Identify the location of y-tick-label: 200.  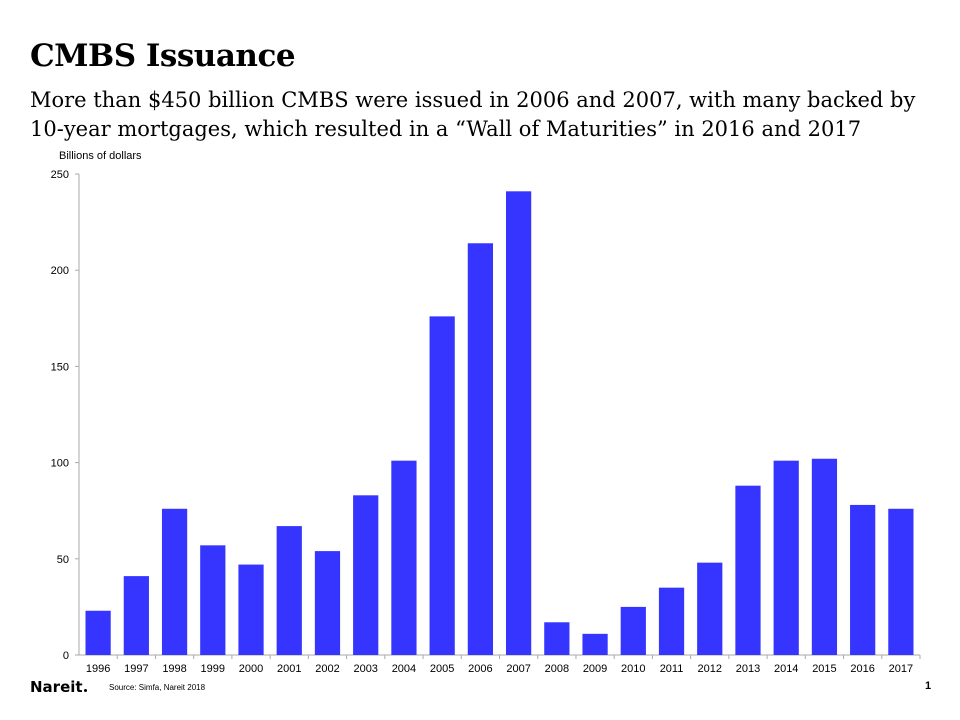
(60, 271).